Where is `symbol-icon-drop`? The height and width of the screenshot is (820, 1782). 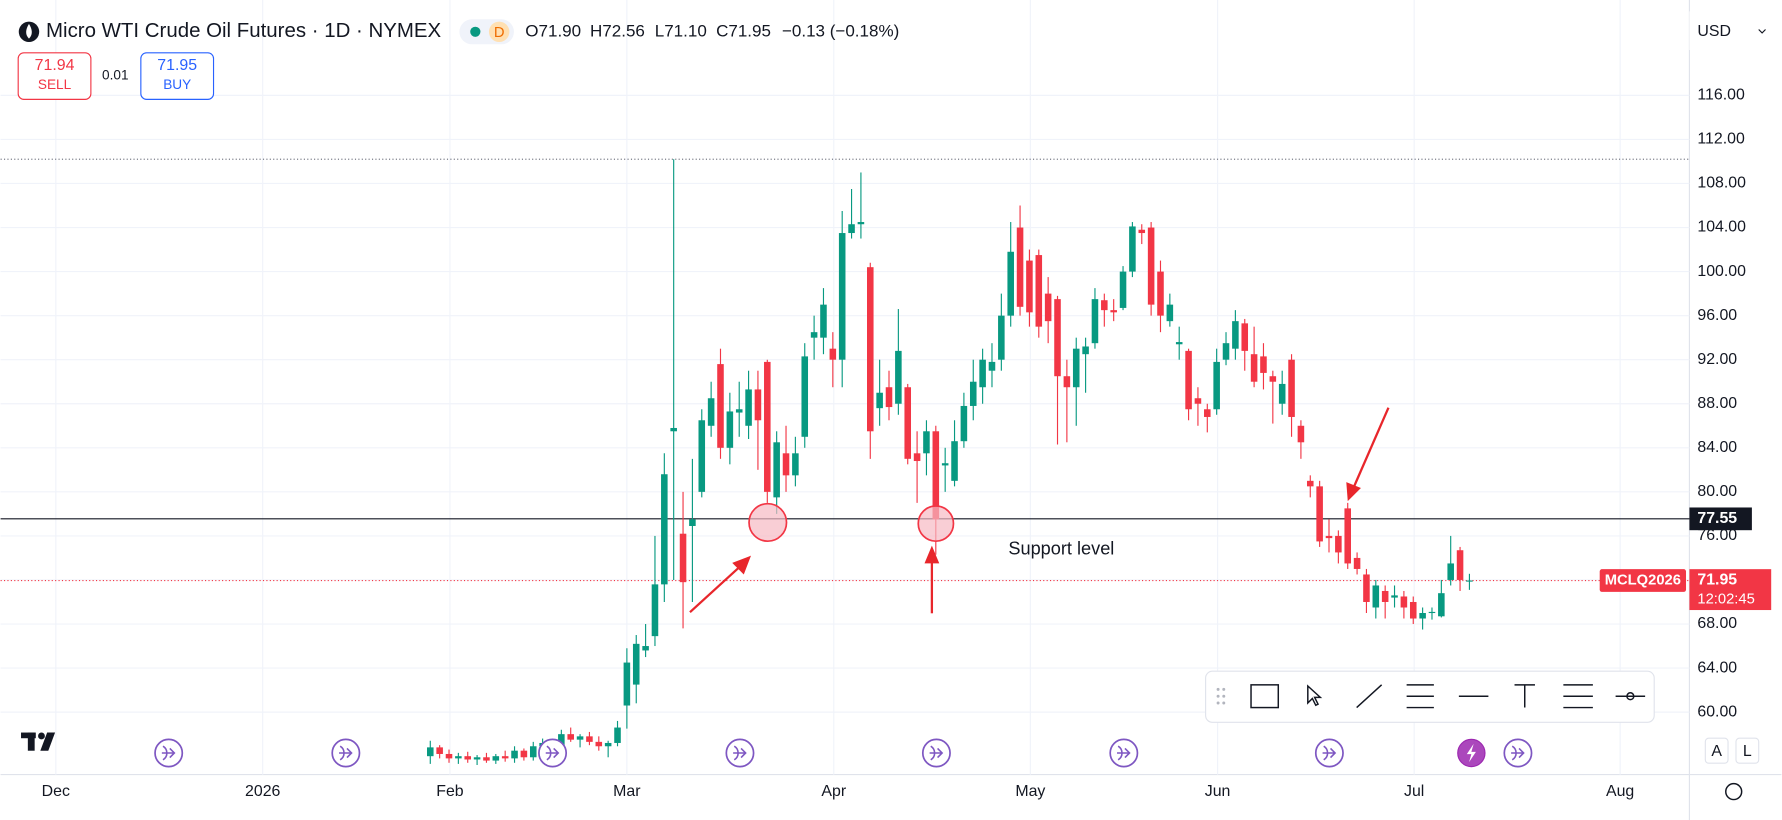 symbol-icon-drop is located at coordinates (29, 31).